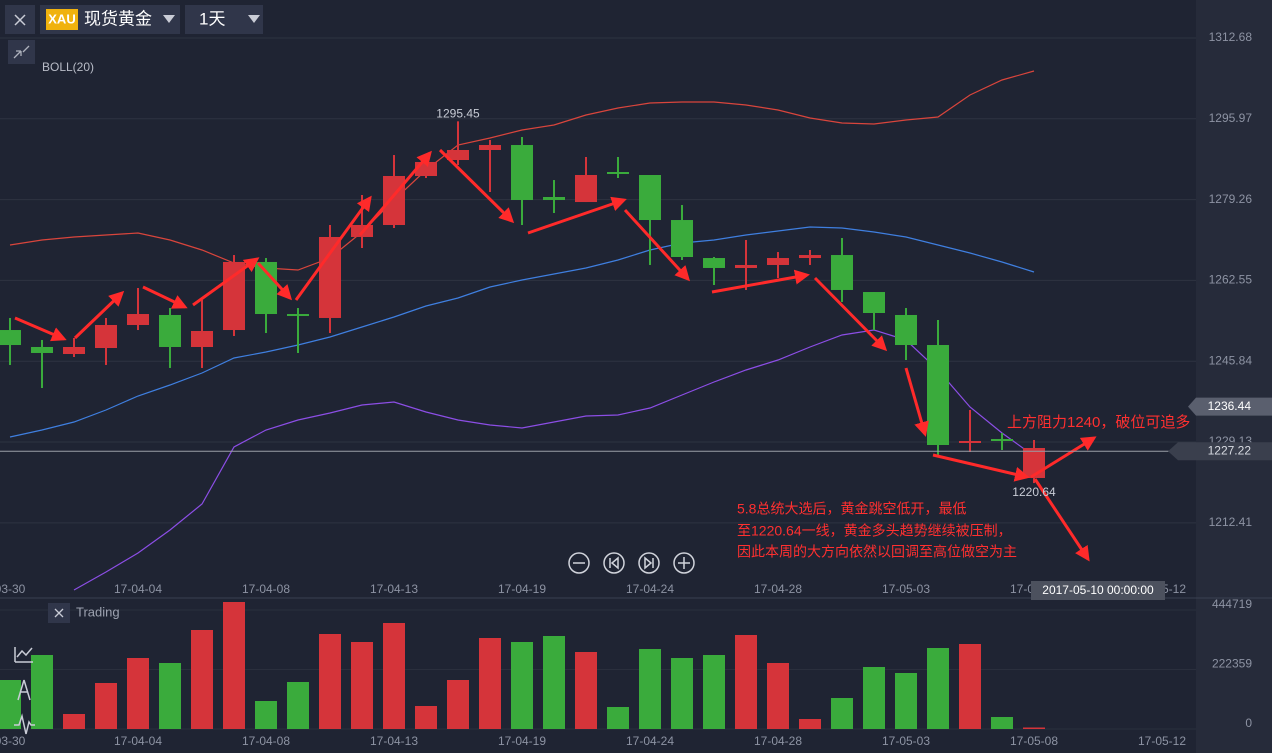 This screenshot has height=753, width=1272. I want to click on x-tick-label: 17-05-12, so click(1162, 741).